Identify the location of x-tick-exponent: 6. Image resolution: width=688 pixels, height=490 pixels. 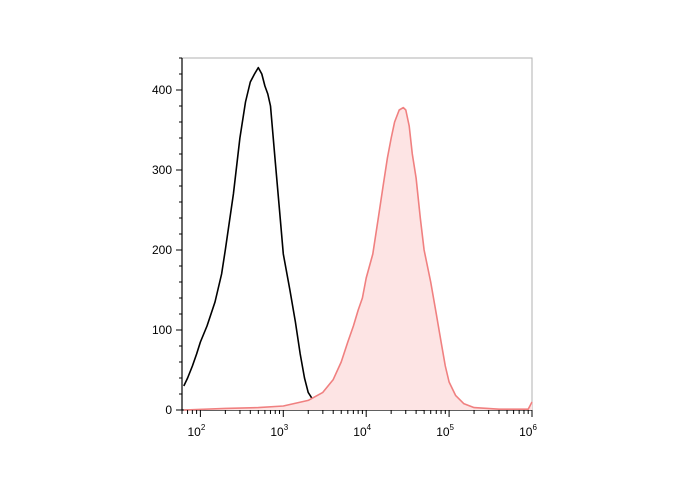
(534, 427).